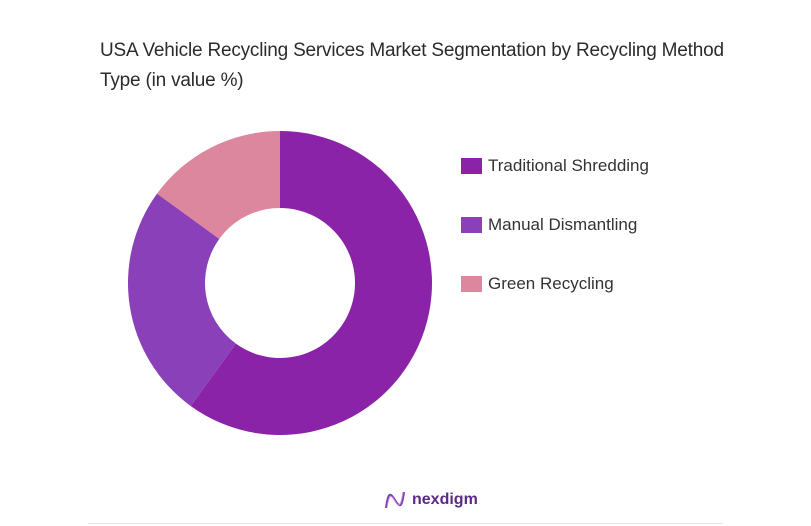  Describe the element at coordinates (218, 185) in the screenshot. I see `donut-slice-green-recycling` at that location.